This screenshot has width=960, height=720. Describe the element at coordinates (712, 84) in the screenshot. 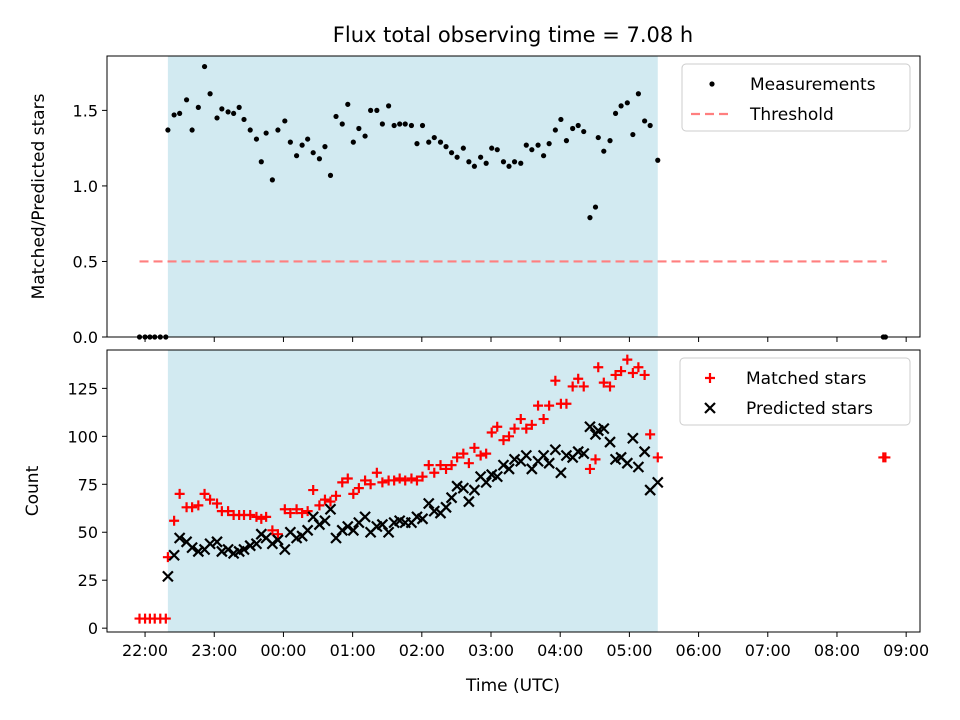

I see `legend-dot-marker` at that location.